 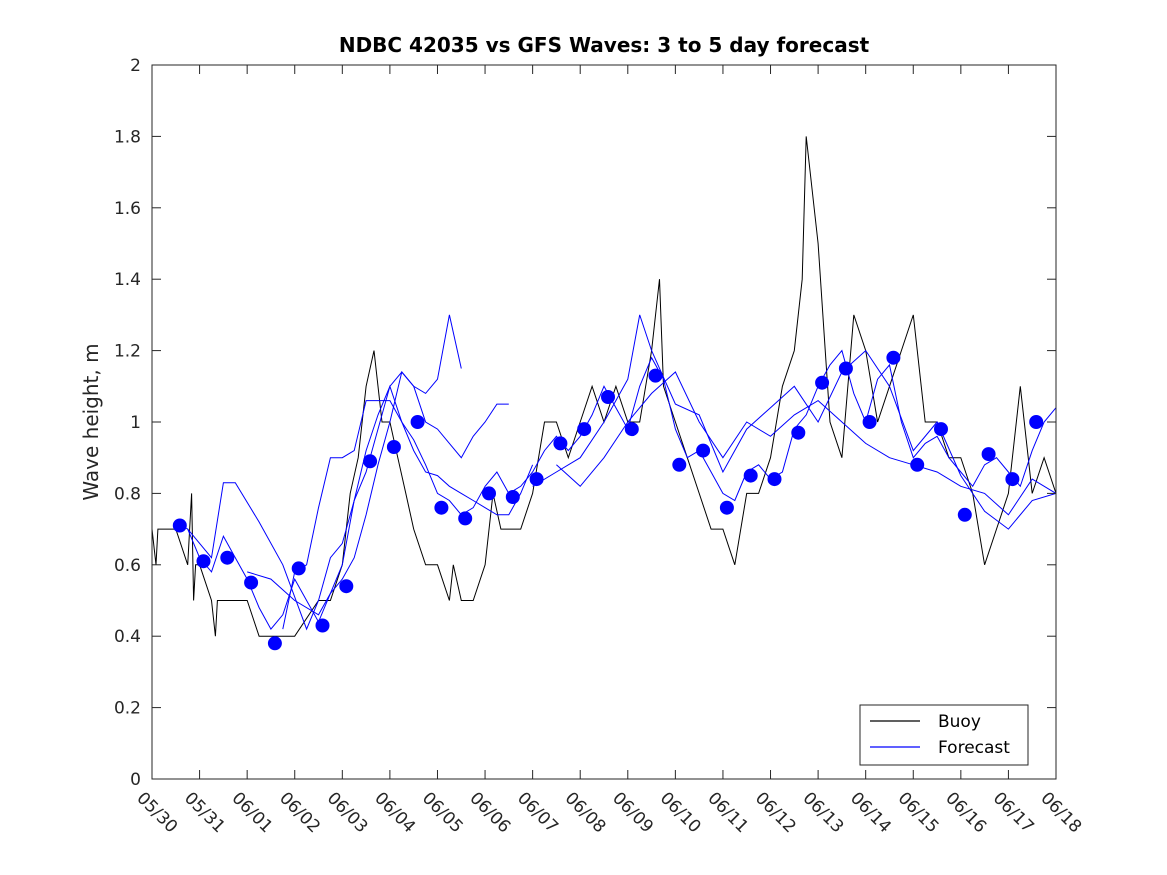 I want to click on y-tick-label: 1.8, so click(x=127, y=137).